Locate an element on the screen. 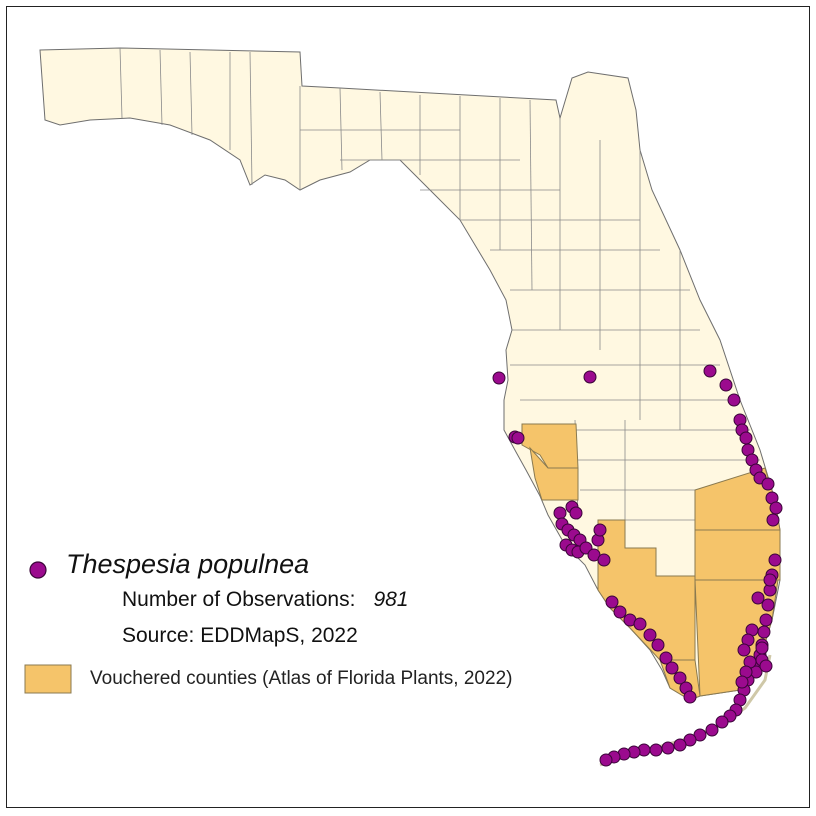 This screenshot has width=816, height=816. county-broward is located at coordinates (737, 555).